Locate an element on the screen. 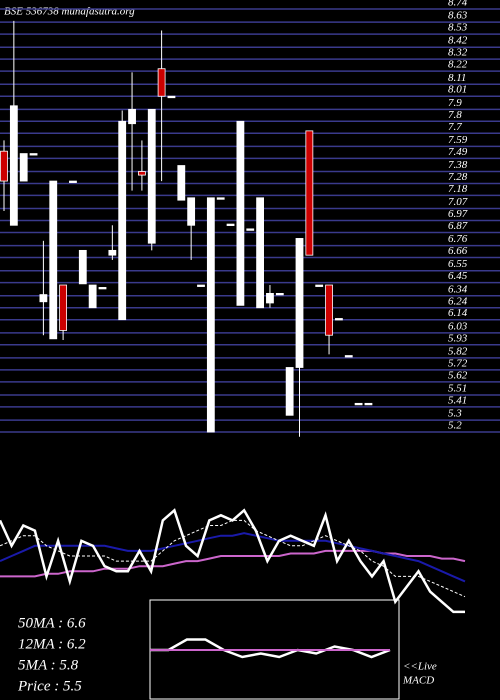 This screenshot has height=700, width=500. y-tick-label: 5.82 is located at coordinates (458, 351).